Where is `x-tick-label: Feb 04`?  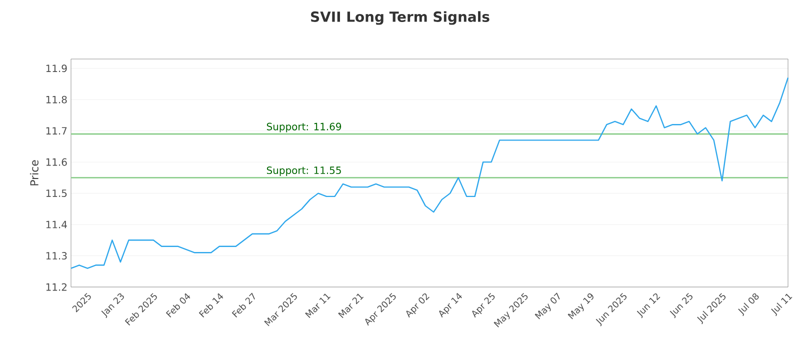
x-tick-label: Feb 04 is located at coordinates (178, 305).